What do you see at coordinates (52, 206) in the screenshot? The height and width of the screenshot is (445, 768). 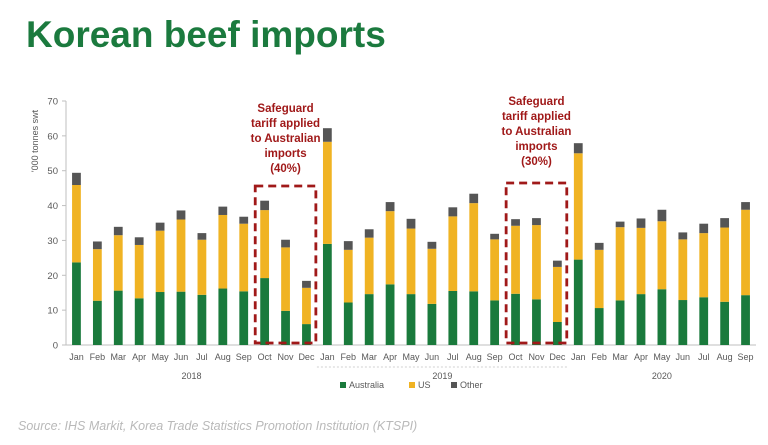 I see `y-tick-label: 40` at bounding box center [52, 206].